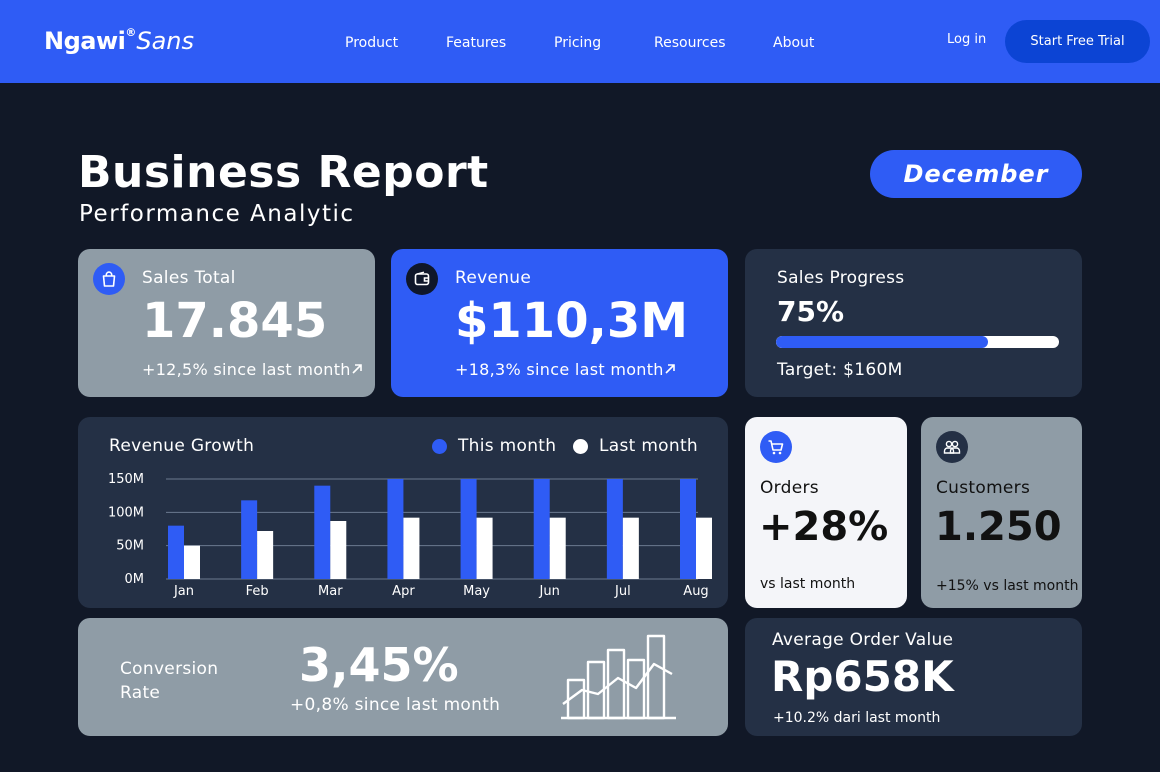 The width and height of the screenshot is (1160, 772). Describe the element at coordinates (794, 43) in the screenshot. I see `nav-link-about: About` at that location.